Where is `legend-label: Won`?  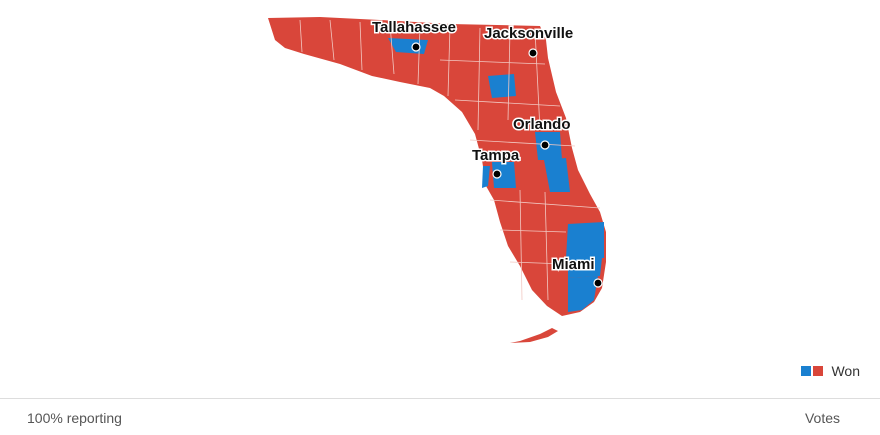 legend-label: Won is located at coordinates (845, 371).